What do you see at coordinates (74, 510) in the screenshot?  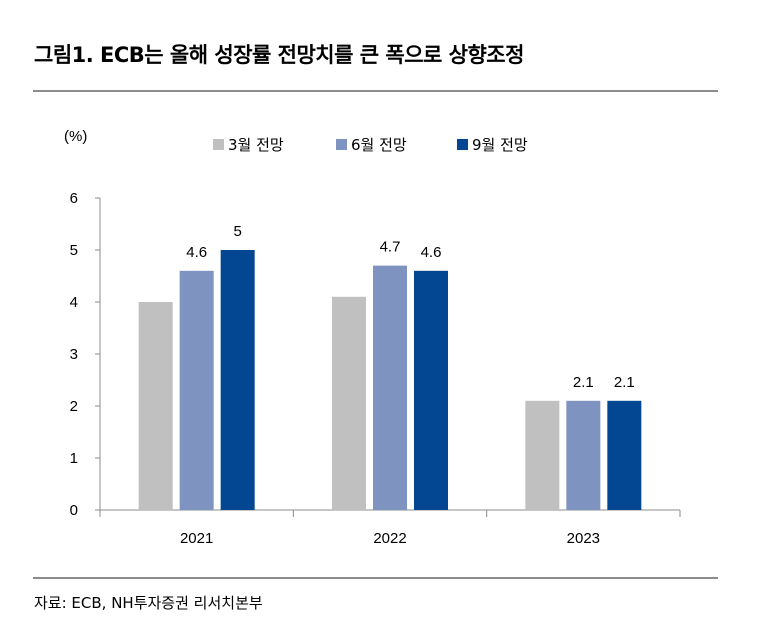 I see `y-tick-label: 0` at bounding box center [74, 510].